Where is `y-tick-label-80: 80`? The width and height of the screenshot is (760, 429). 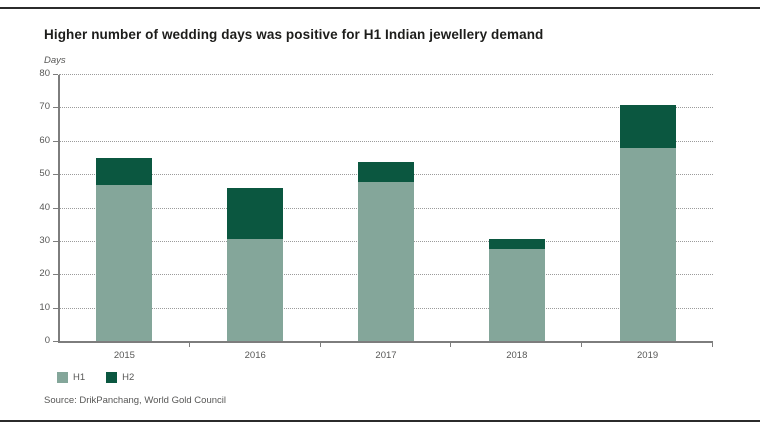
y-tick-label-80: 80 is located at coordinates (44, 73).